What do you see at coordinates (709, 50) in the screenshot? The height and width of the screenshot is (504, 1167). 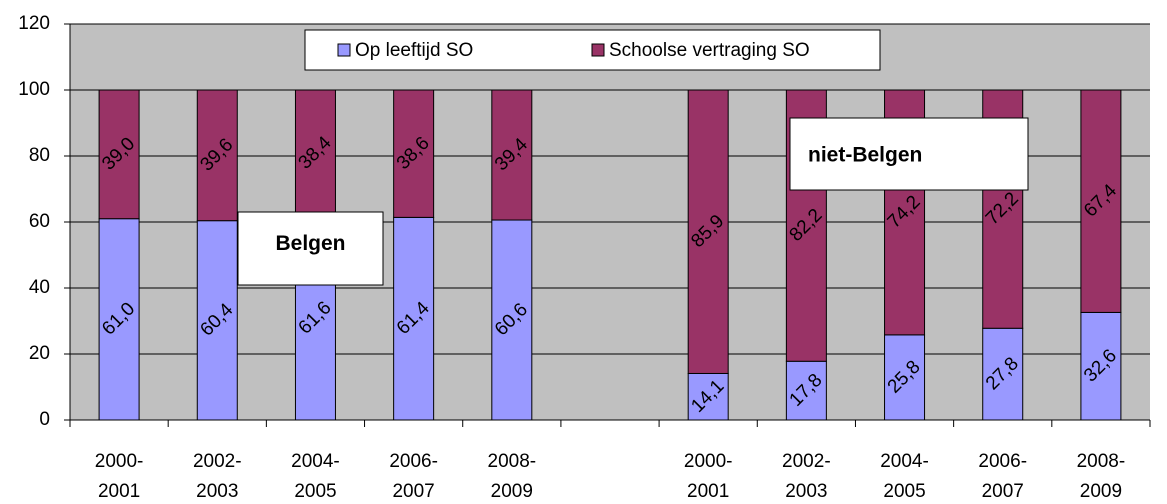 I see `legend-label: Schoolse vertraging SO` at bounding box center [709, 50].